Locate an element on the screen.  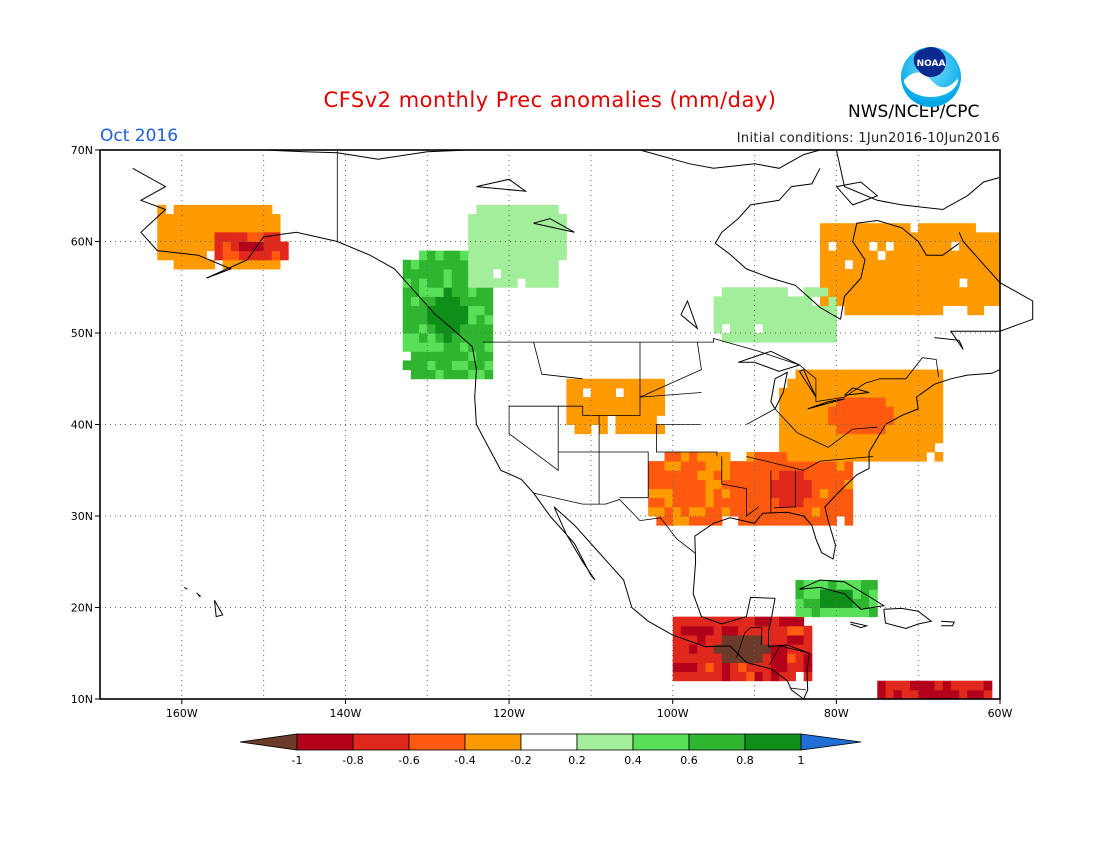
color-legend: -1 -0.8 -0.6 -0.4 -0.2 0.2 0.4 0.6 0.8 1 is located at coordinates (550, 750).